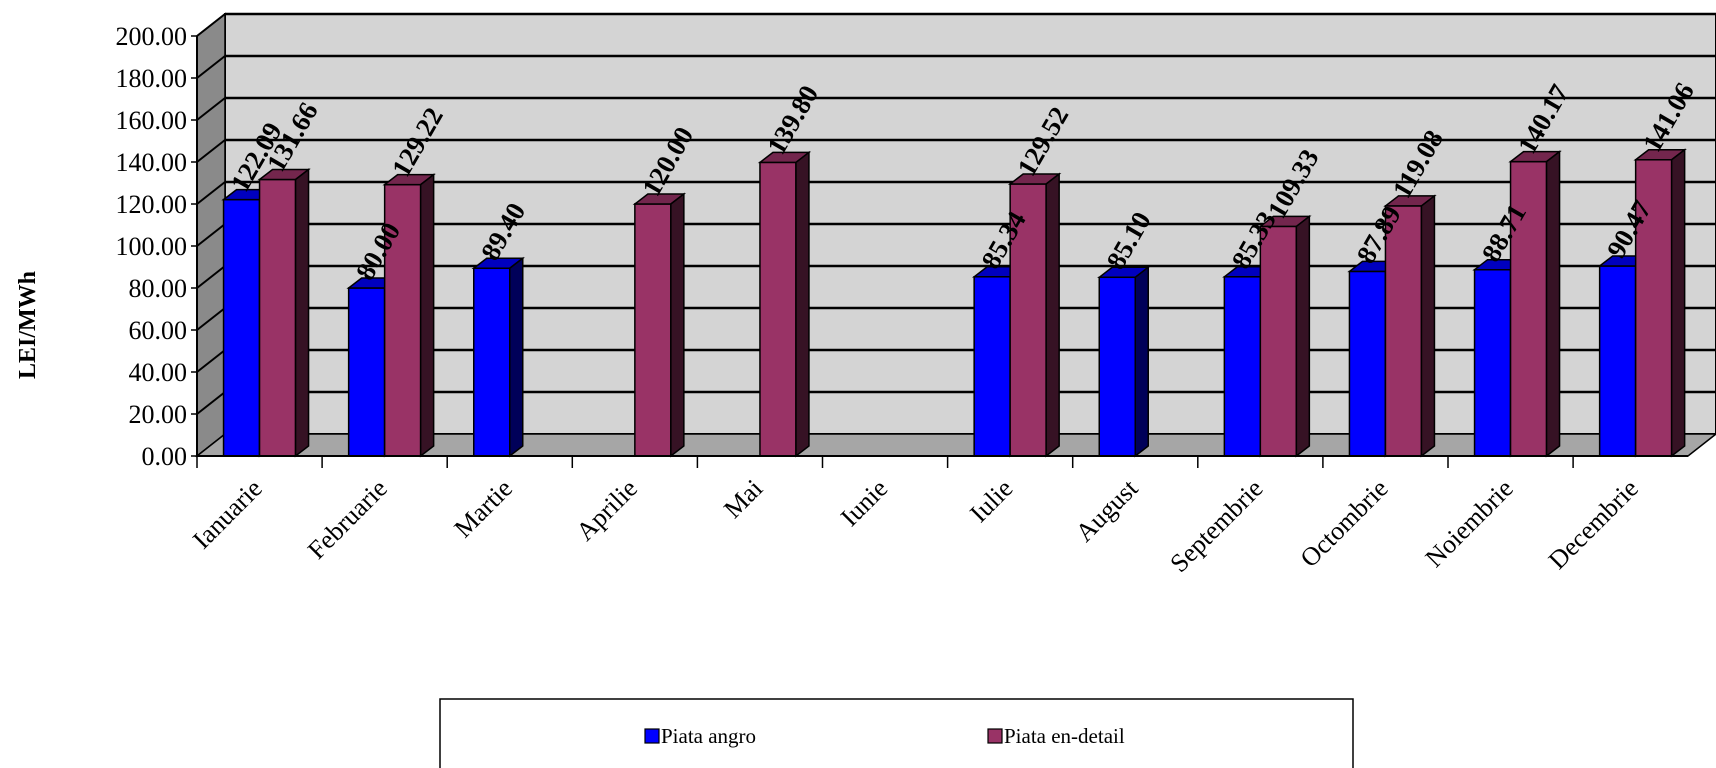 The width and height of the screenshot is (1716, 768). Describe the element at coordinates (152, 36) in the screenshot. I see `y-tick-label: 200.00` at that location.